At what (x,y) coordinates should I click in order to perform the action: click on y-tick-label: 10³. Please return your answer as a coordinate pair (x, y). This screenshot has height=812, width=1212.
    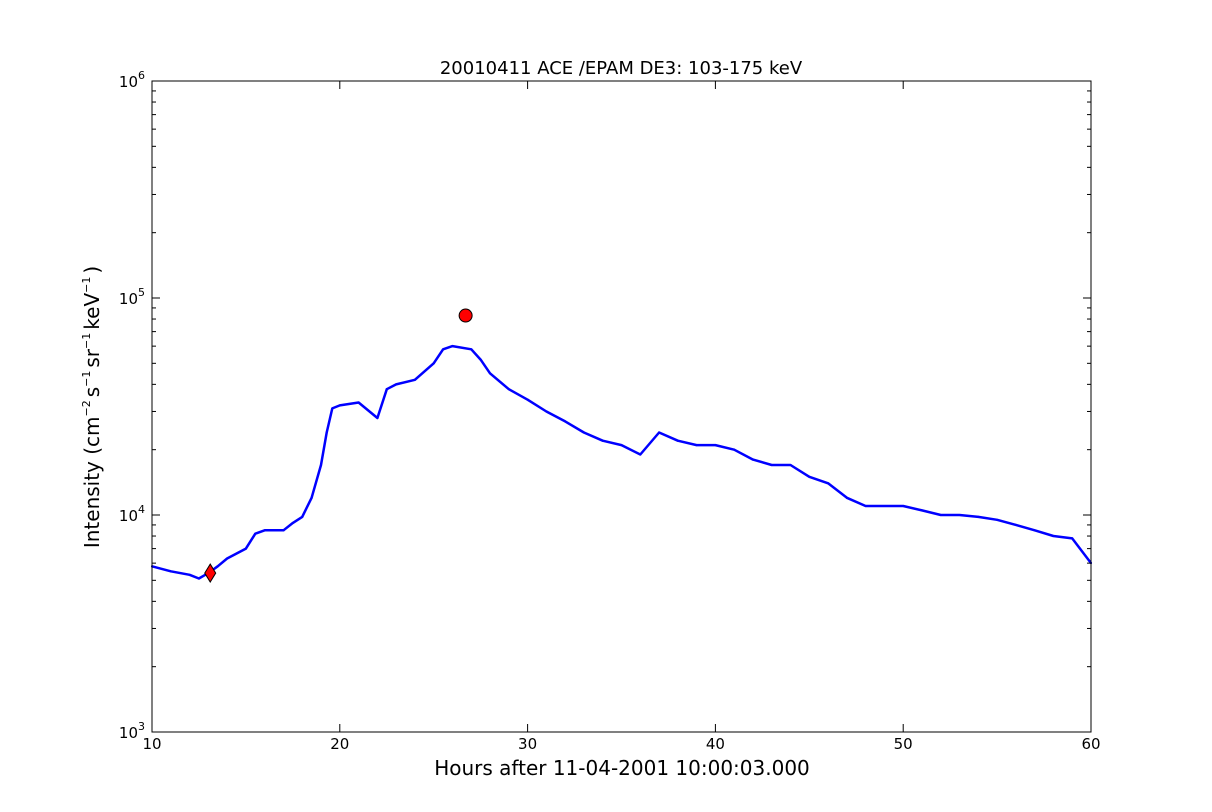
    Looking at the image, I should click on (132, 731).